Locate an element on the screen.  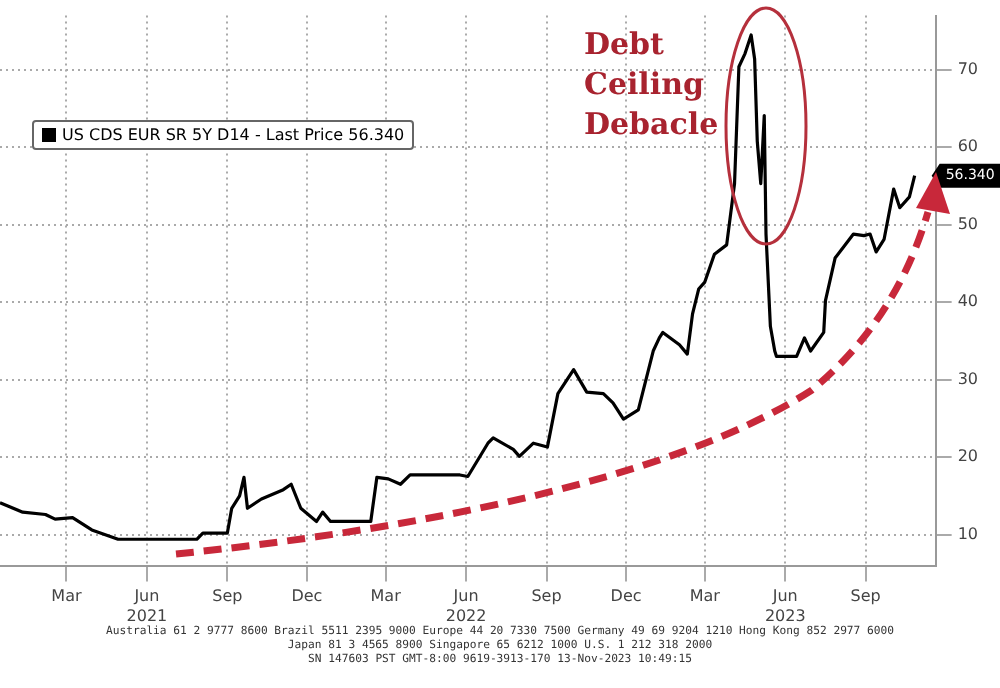
x-tick-label: Jun 2023 is located at coordinates (785, 606).